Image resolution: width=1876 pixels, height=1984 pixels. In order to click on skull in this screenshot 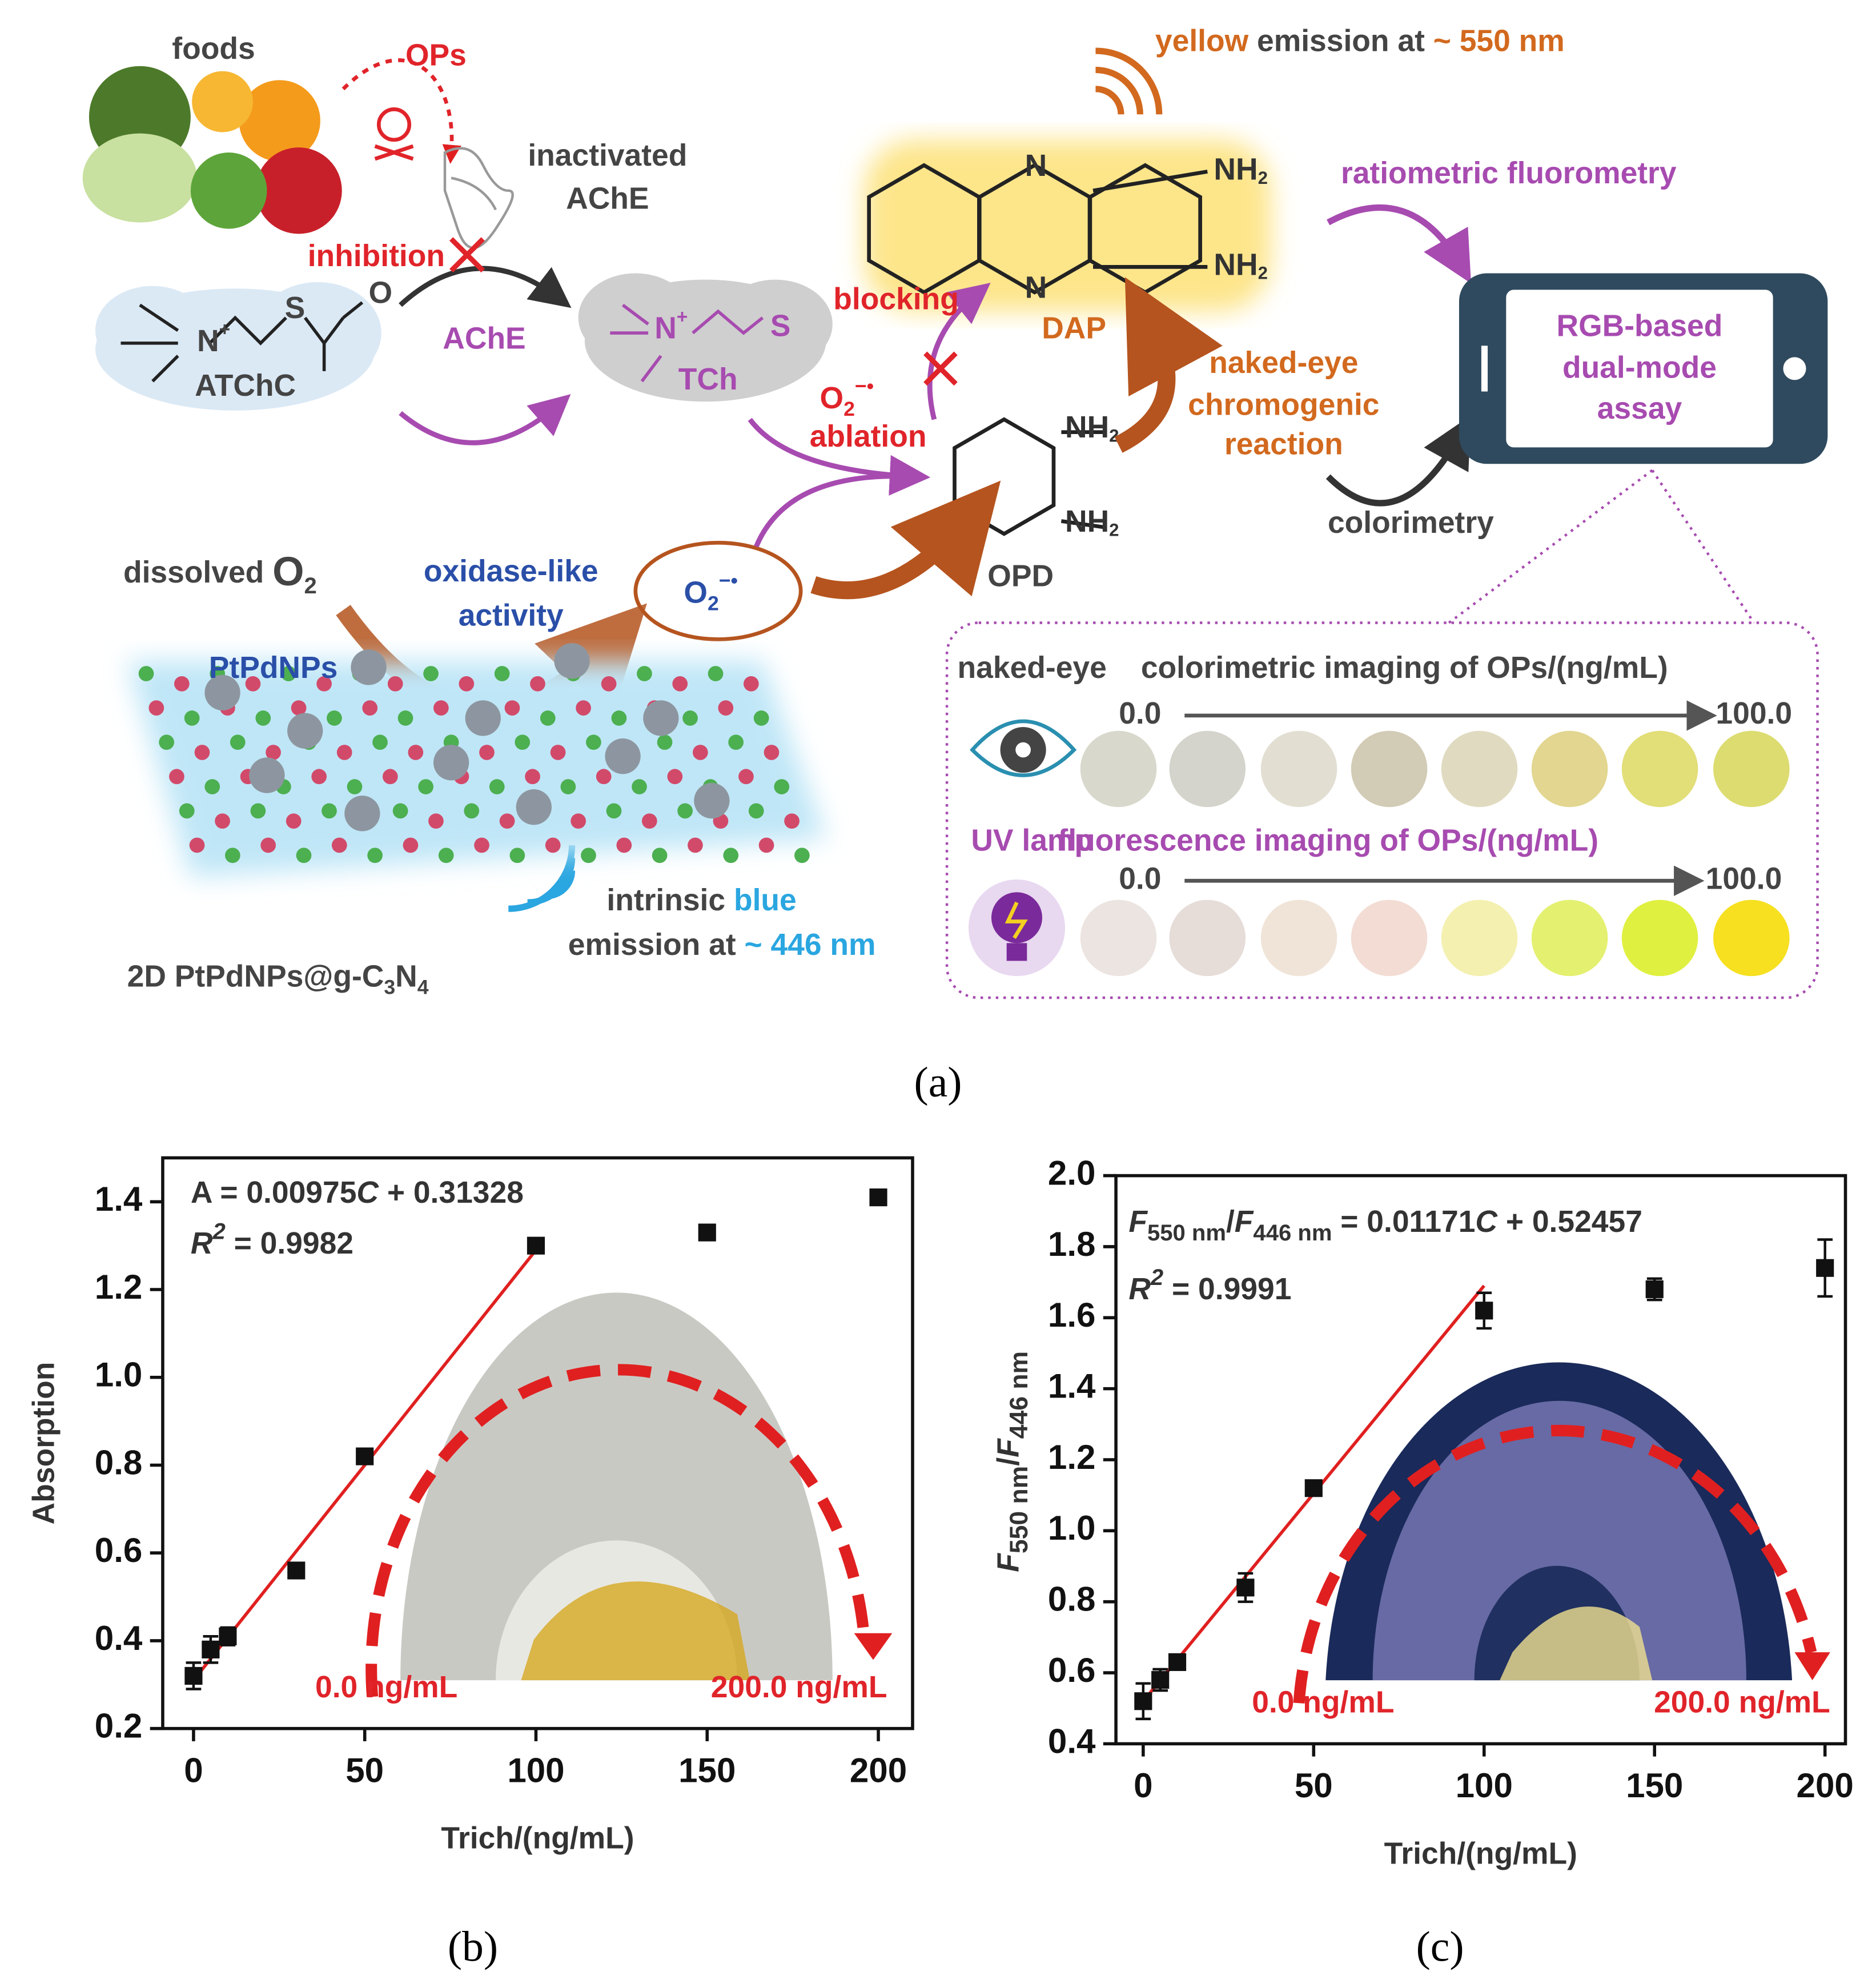, I will do `click(394, 134)`.